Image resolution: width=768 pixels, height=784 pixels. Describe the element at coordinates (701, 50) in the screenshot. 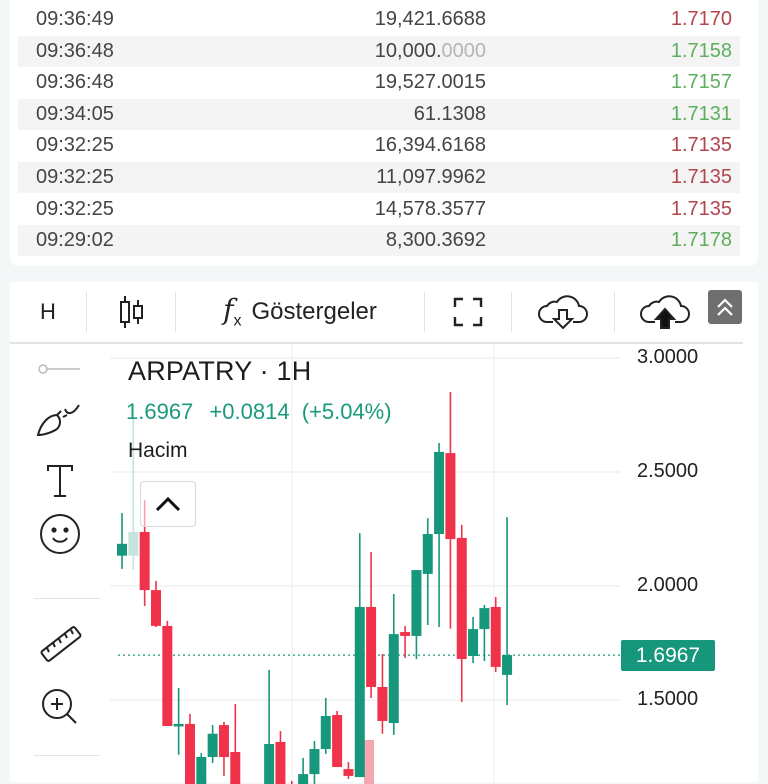

I see `trade-price: 1.7158` at that location.